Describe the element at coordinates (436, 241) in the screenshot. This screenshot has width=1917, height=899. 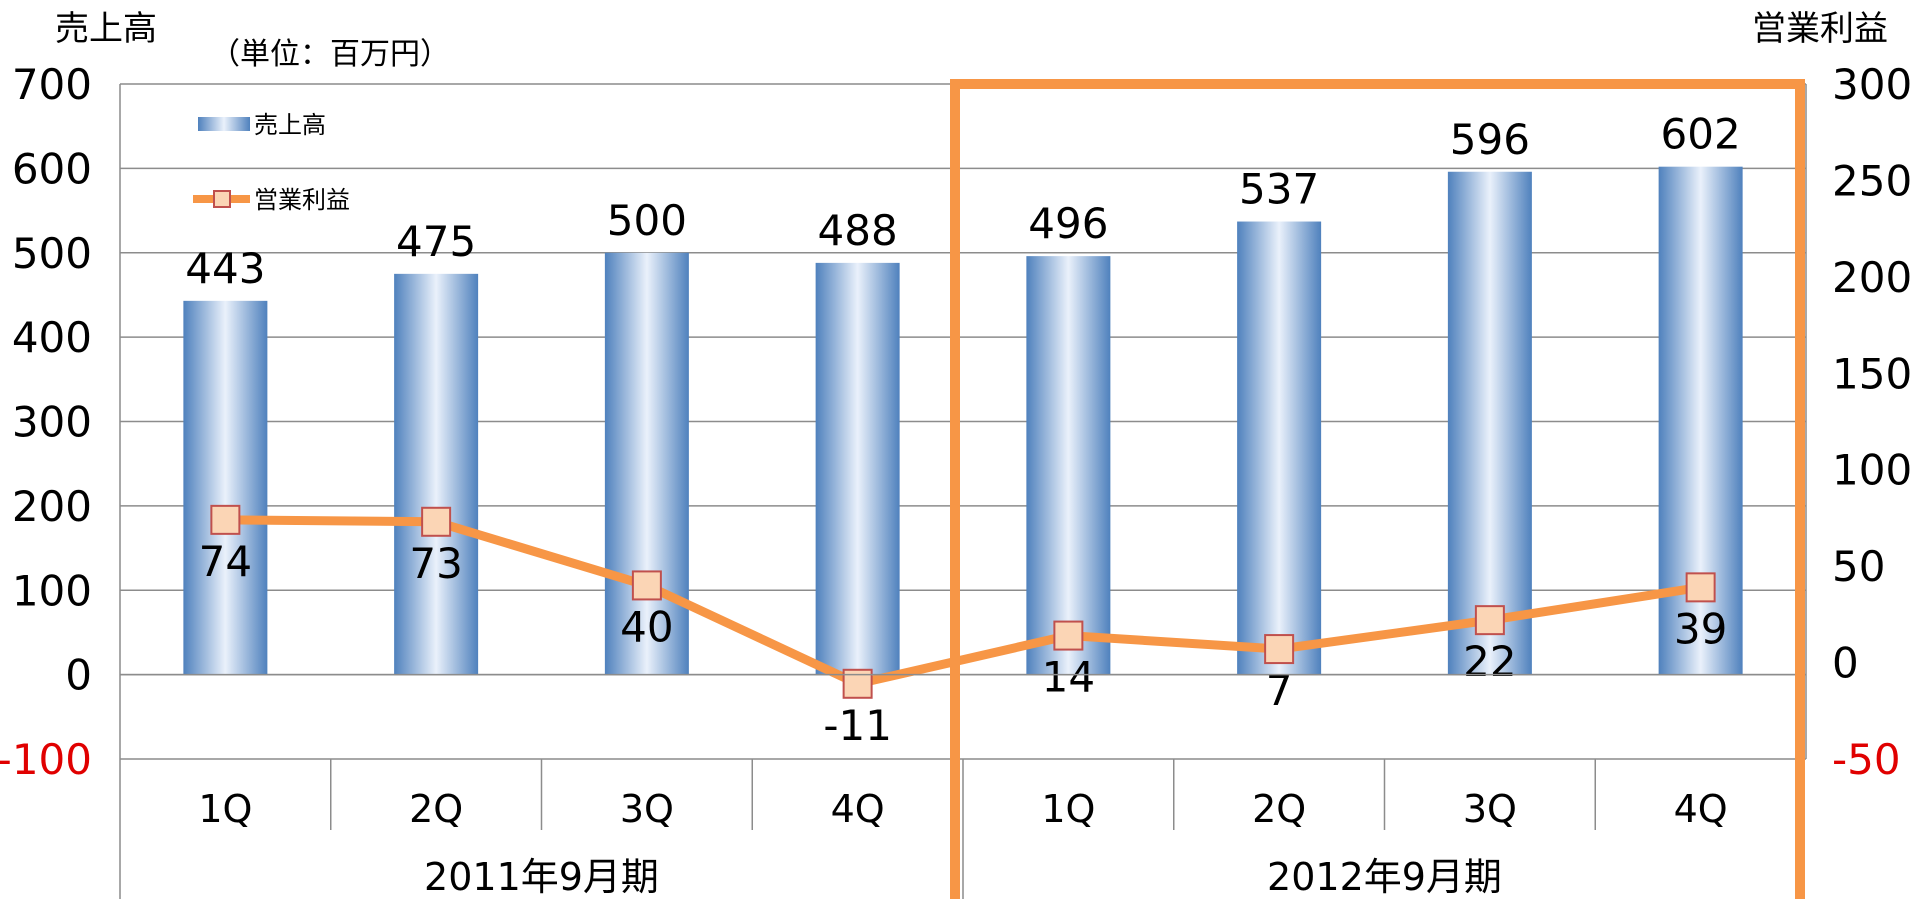
I see `bar-value-label: 475` at that location.